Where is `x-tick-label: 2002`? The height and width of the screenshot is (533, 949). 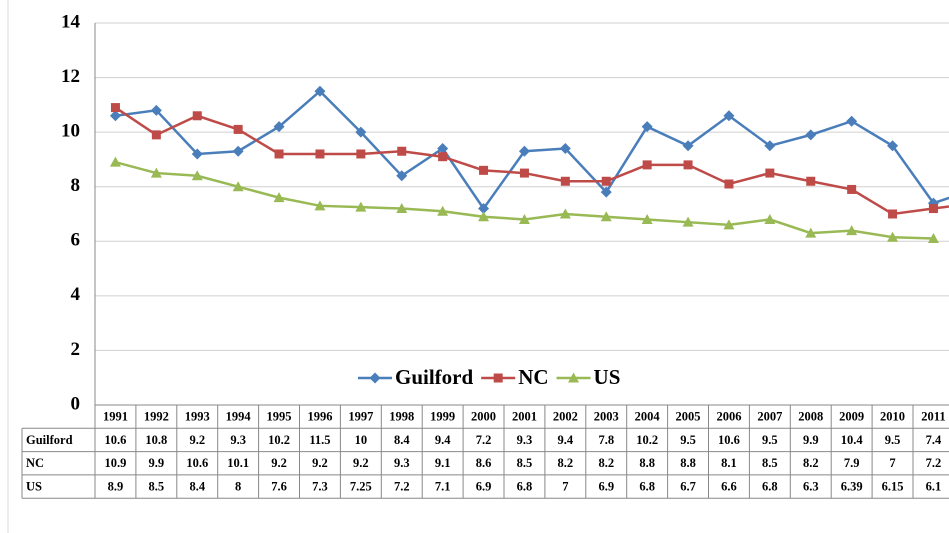
x-tick-label: 2002 is located at coordinates (565, 417).